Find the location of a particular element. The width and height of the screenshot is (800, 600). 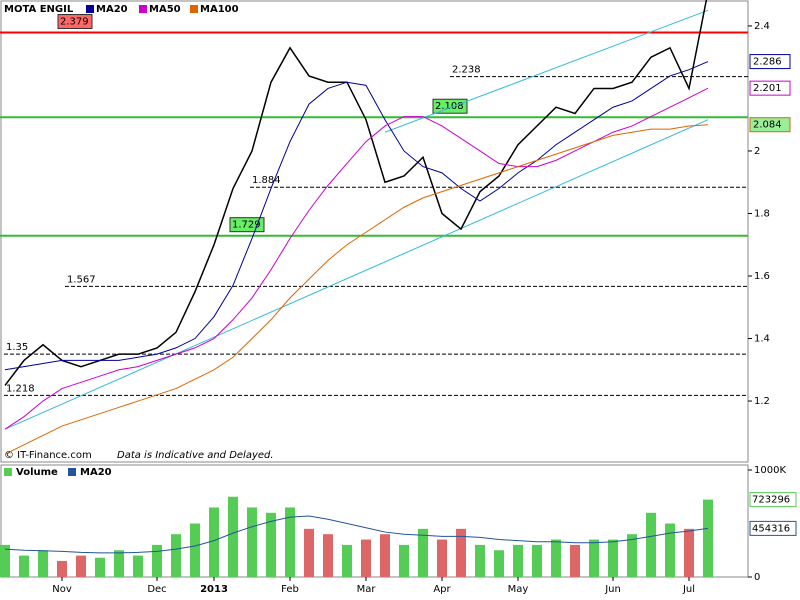

last-value: 2.286 is located at coordinates (767, 62).